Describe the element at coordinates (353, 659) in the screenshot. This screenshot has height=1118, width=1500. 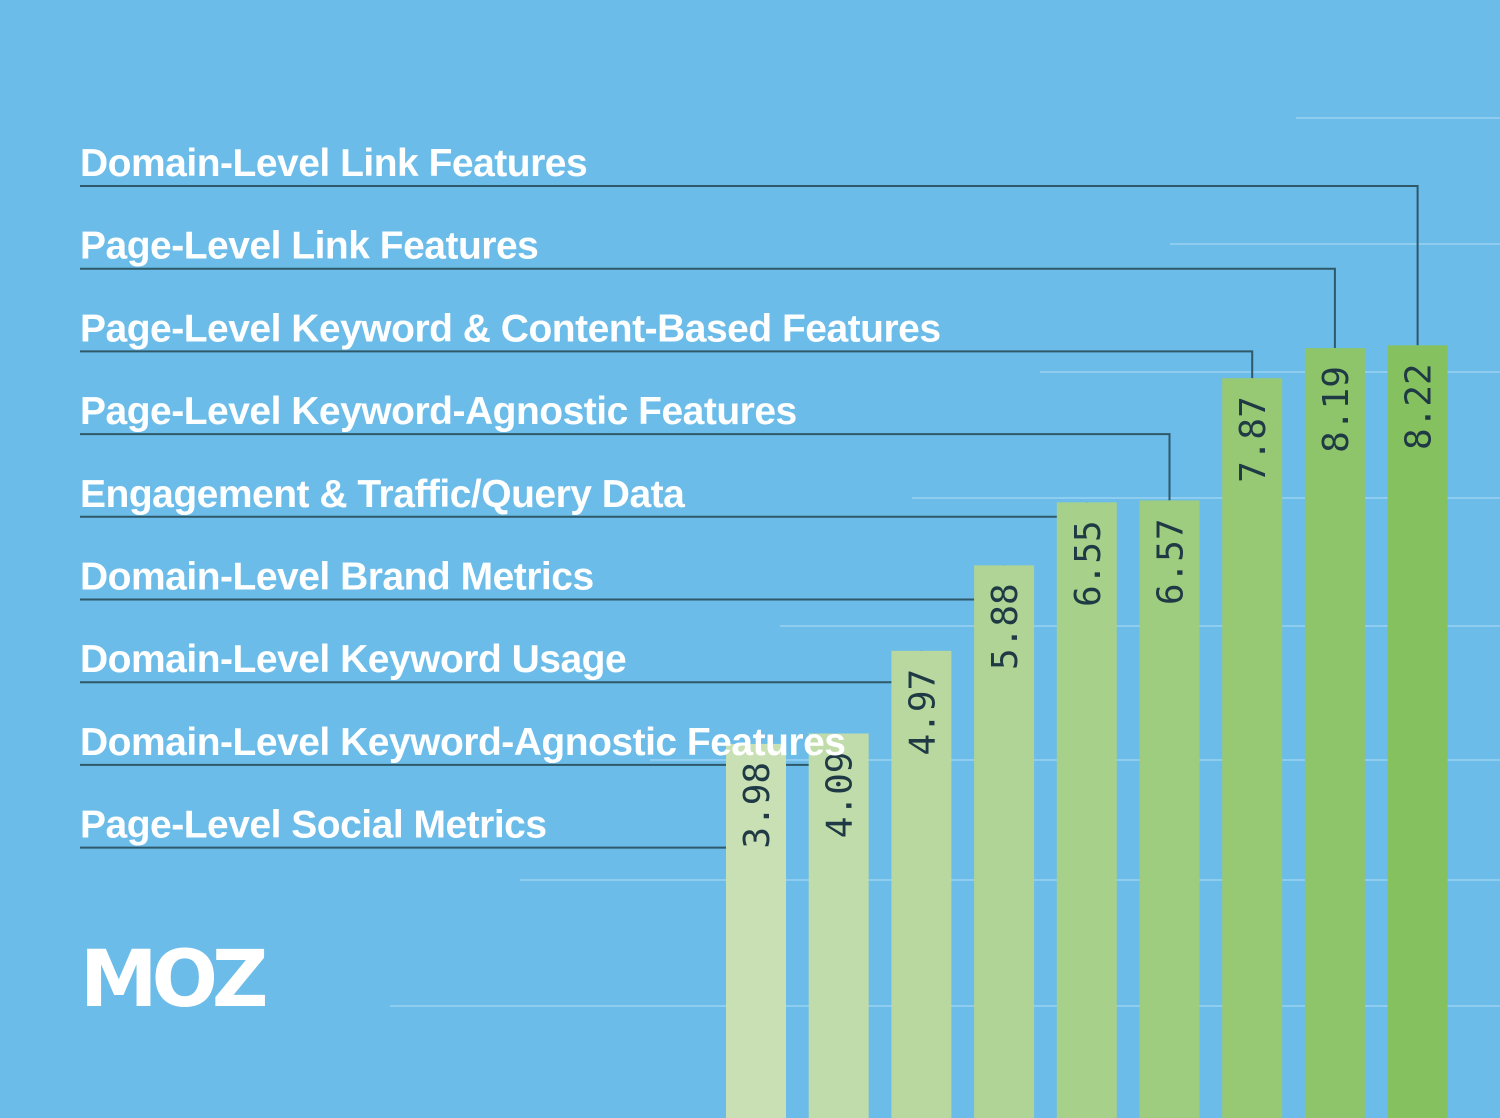
I see `category-label: Domain-Level Keyword Usage` at that location.